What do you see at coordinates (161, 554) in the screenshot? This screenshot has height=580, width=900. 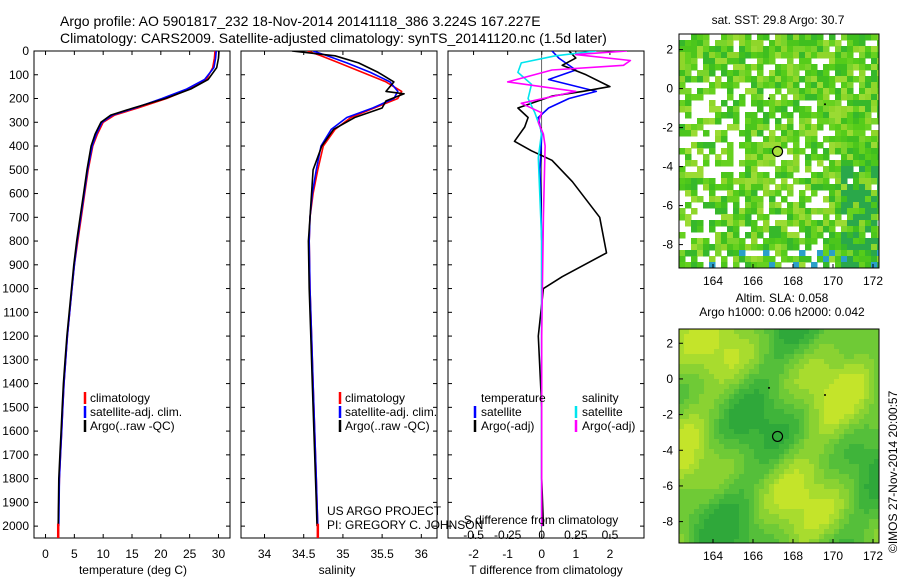 I see `x-tick-label: 20` at bounding box center [161, 554].